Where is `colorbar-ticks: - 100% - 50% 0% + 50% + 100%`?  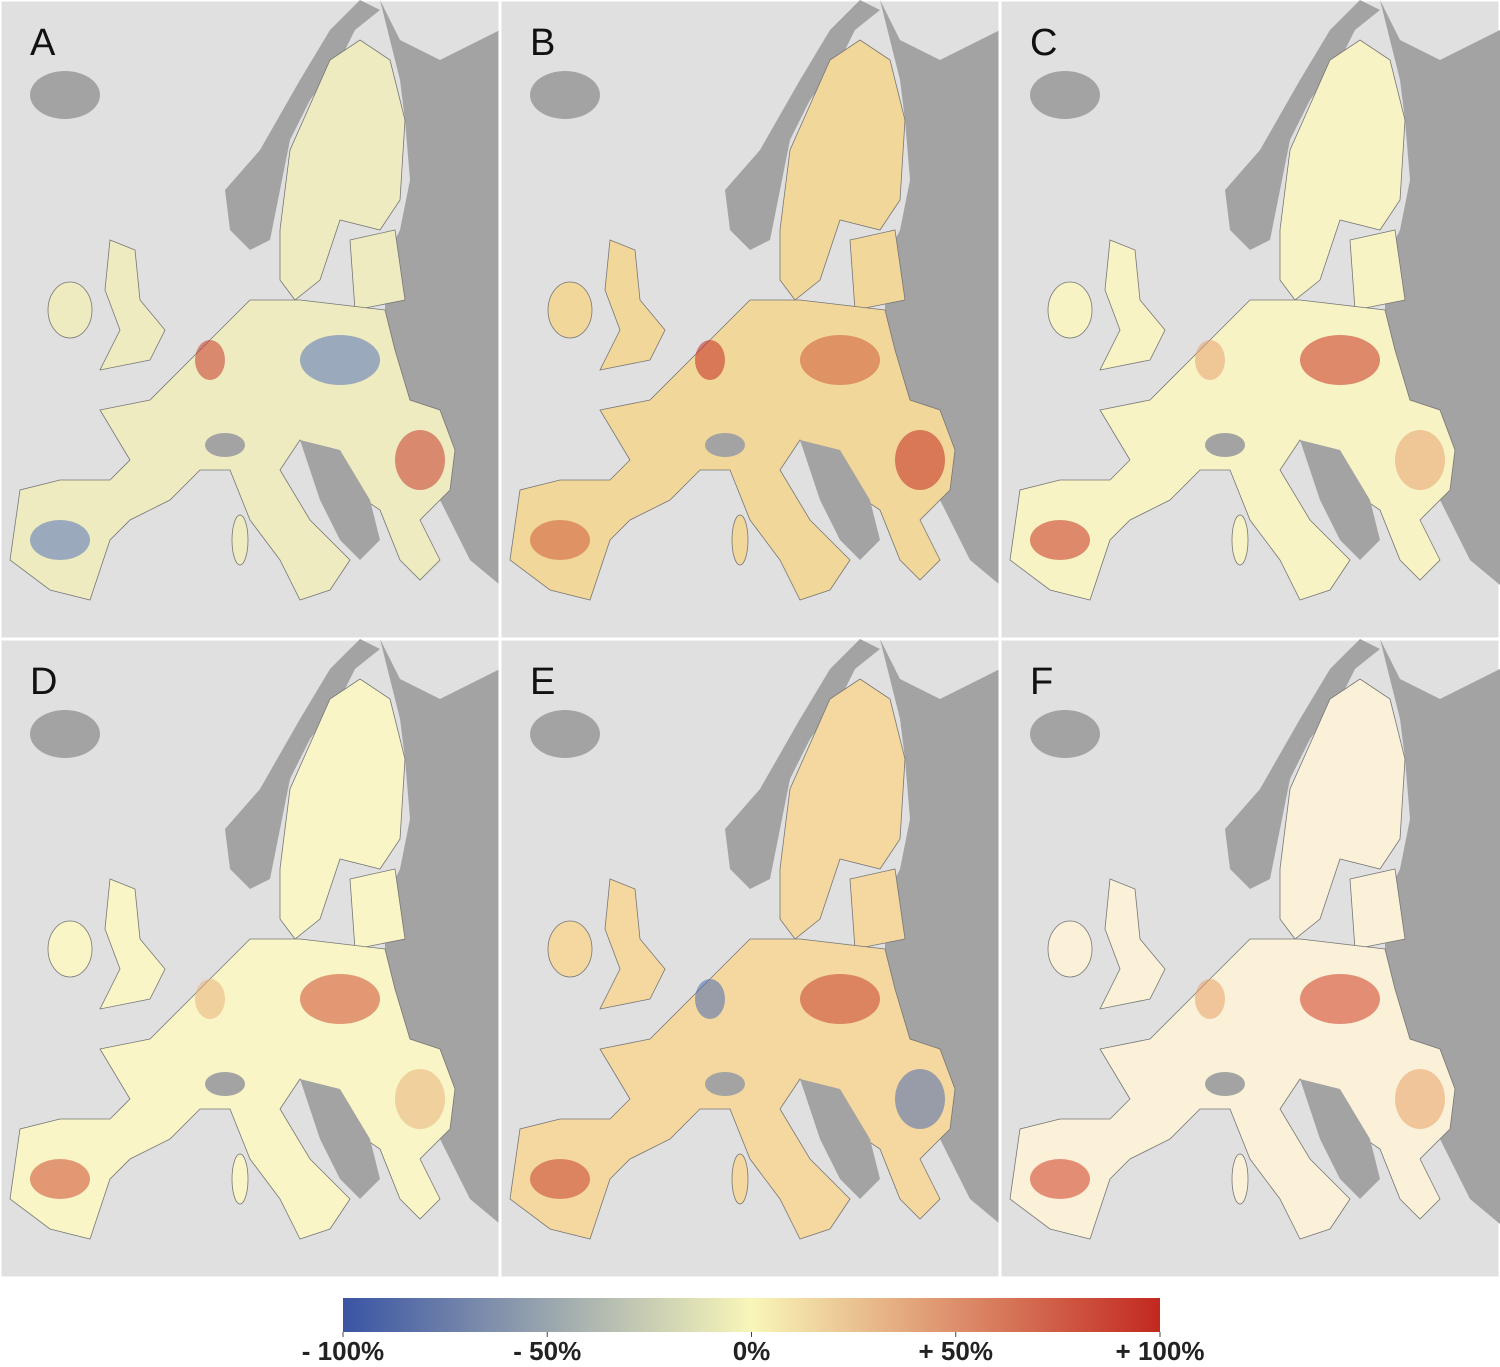 colorbar-ticks: - 100% - 50% 0% + 50% + 100% is located at coordinates (753, 1349).